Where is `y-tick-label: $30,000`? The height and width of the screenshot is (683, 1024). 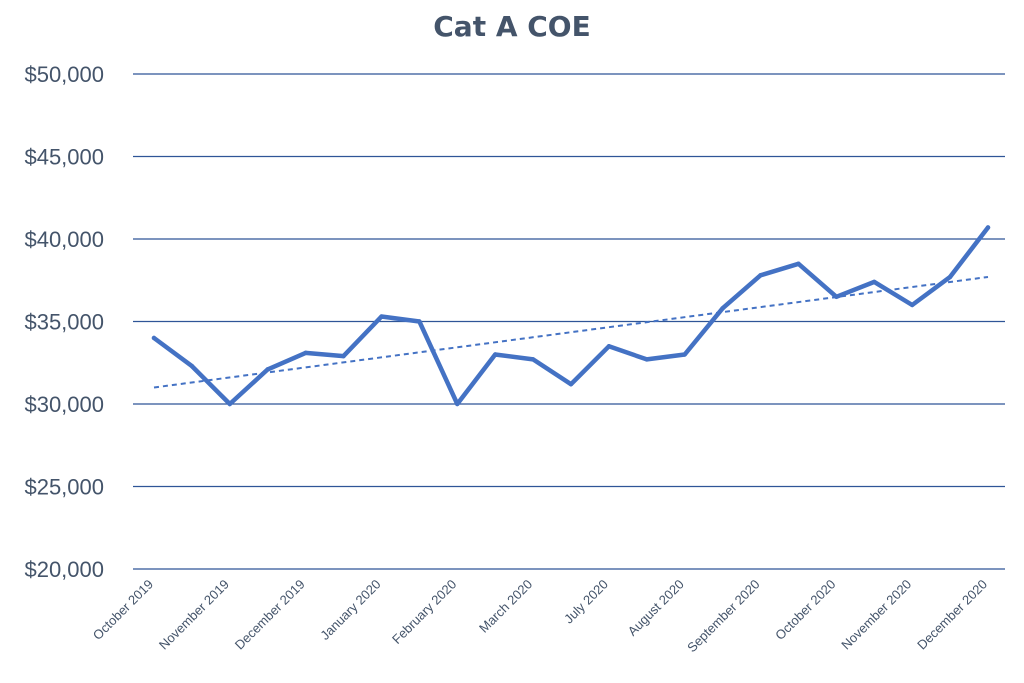
y-tick-label: $30,000 is located at coordinates (64, 404).